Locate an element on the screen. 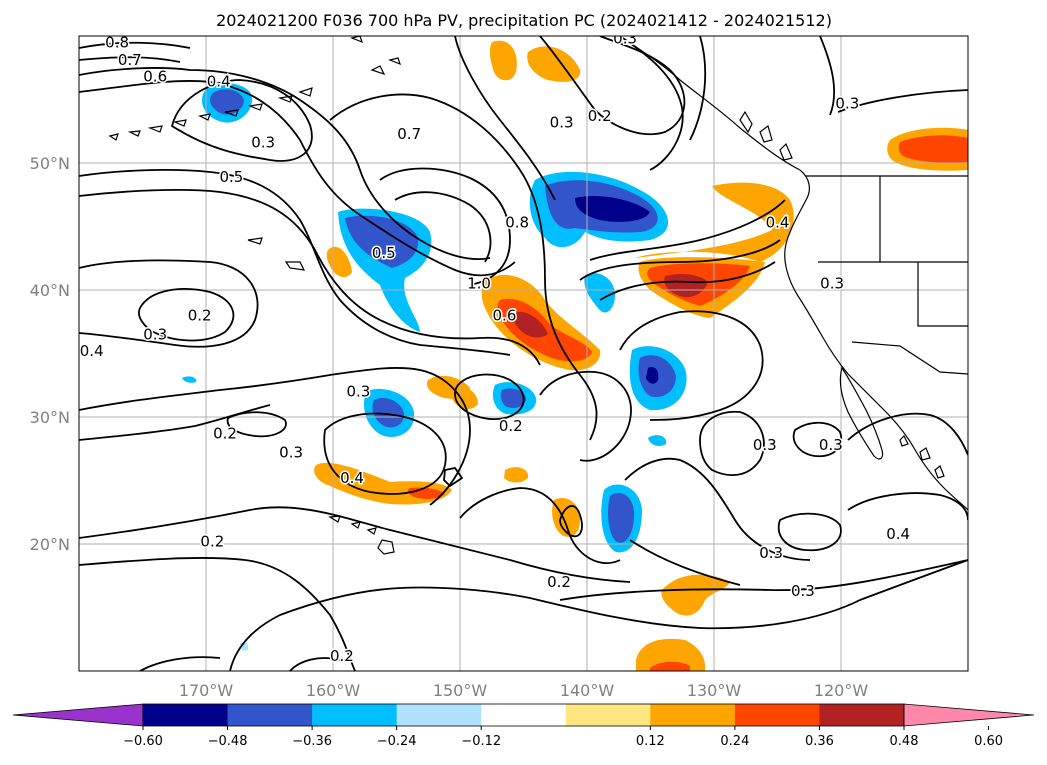 Image resolution: width=1047 pixels, height=765 pixels. orange-anomaly-bottom is located at coordinates (671, 654).